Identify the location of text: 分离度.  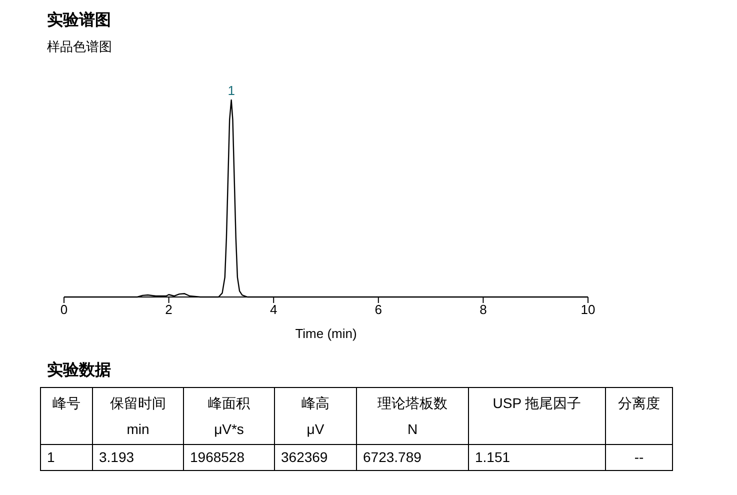
(639, 416).